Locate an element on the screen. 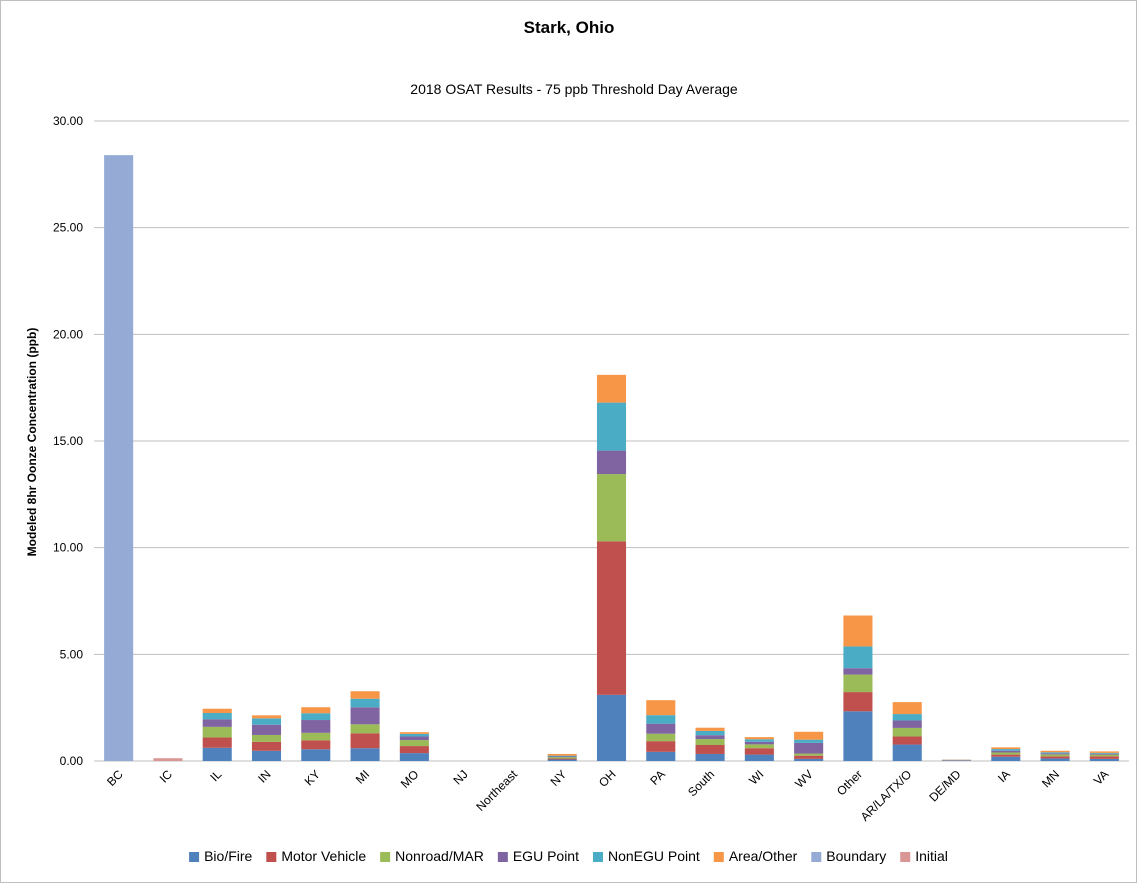  x-tick-label: IL is located at coordinates (215, 775).